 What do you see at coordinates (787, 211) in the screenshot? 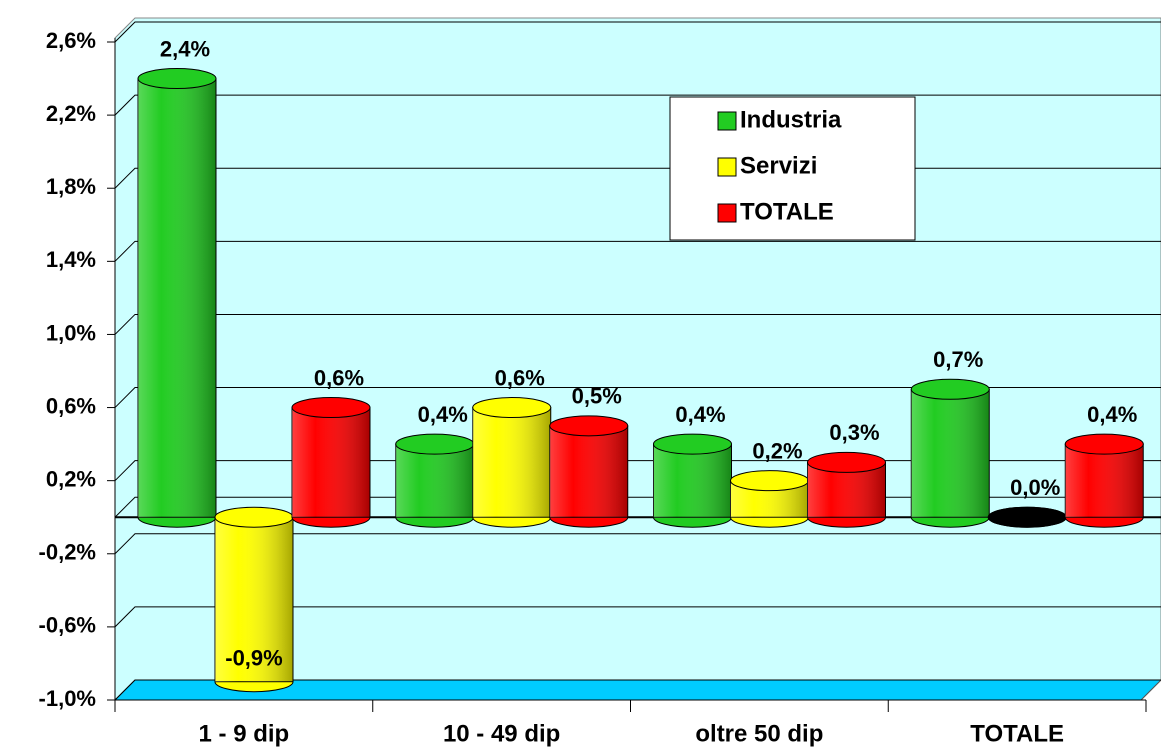
I see `legend-label: TOTALE` at bounding box center [787, 211].